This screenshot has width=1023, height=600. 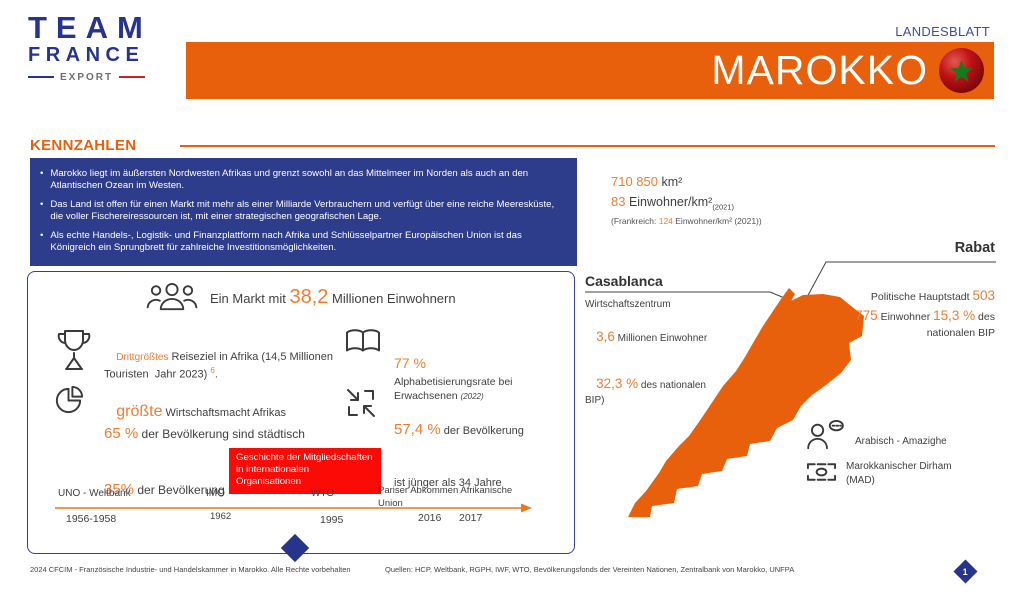 I want to click on timeline-year-imo: 1962, so click(x=221, y=516).